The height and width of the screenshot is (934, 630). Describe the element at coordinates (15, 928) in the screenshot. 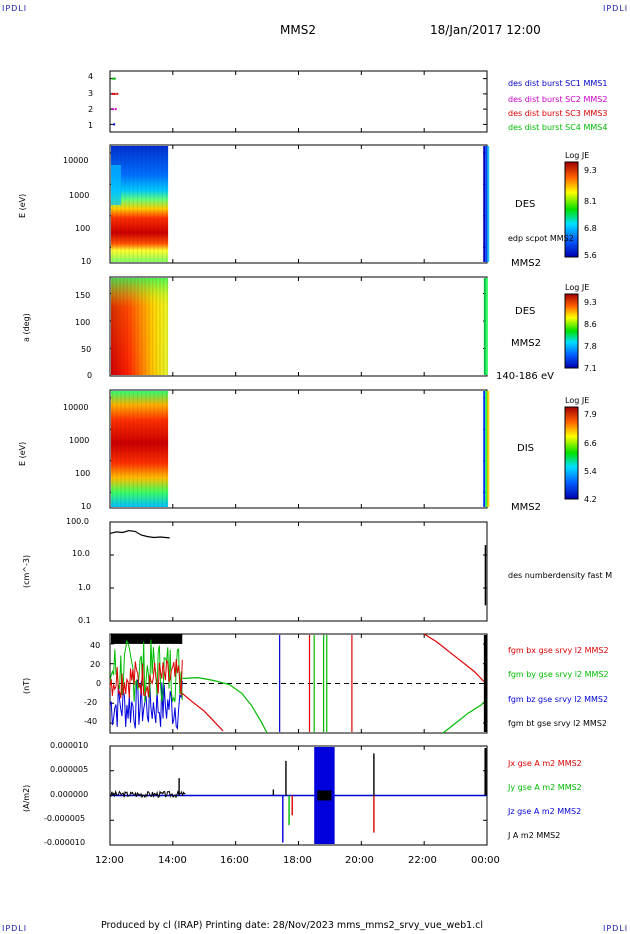

I see `corner-label-bl: IPDLI` at that location.